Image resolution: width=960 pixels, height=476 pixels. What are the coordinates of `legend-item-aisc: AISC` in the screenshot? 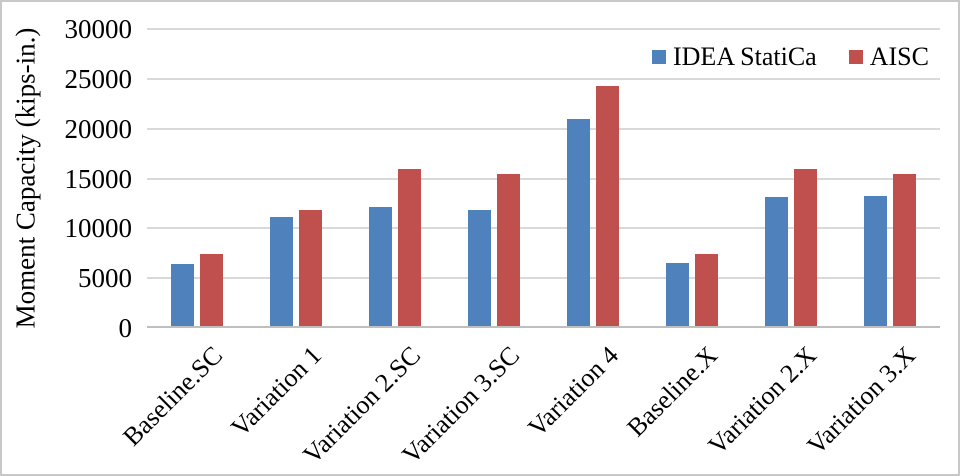 It's located at (888, 57).